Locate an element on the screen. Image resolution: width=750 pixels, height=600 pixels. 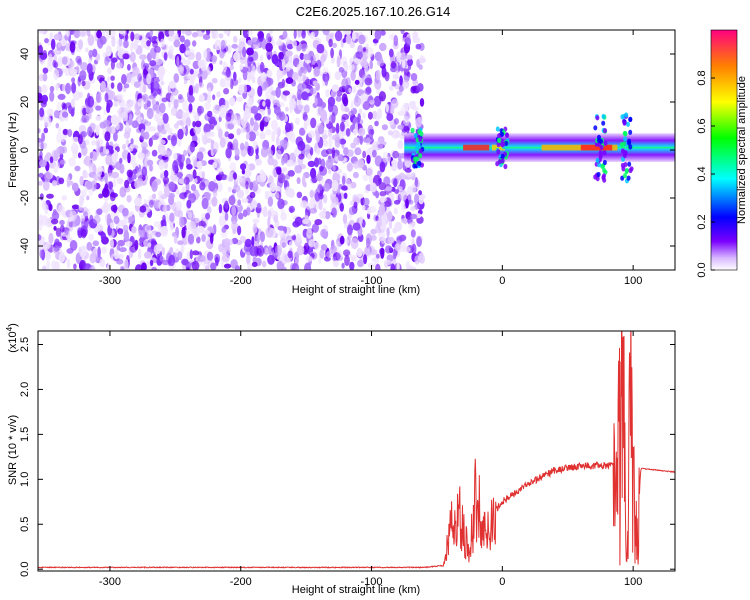
snr-y-label: SNR (10 * v/v) is located at coordinates (13, 450).